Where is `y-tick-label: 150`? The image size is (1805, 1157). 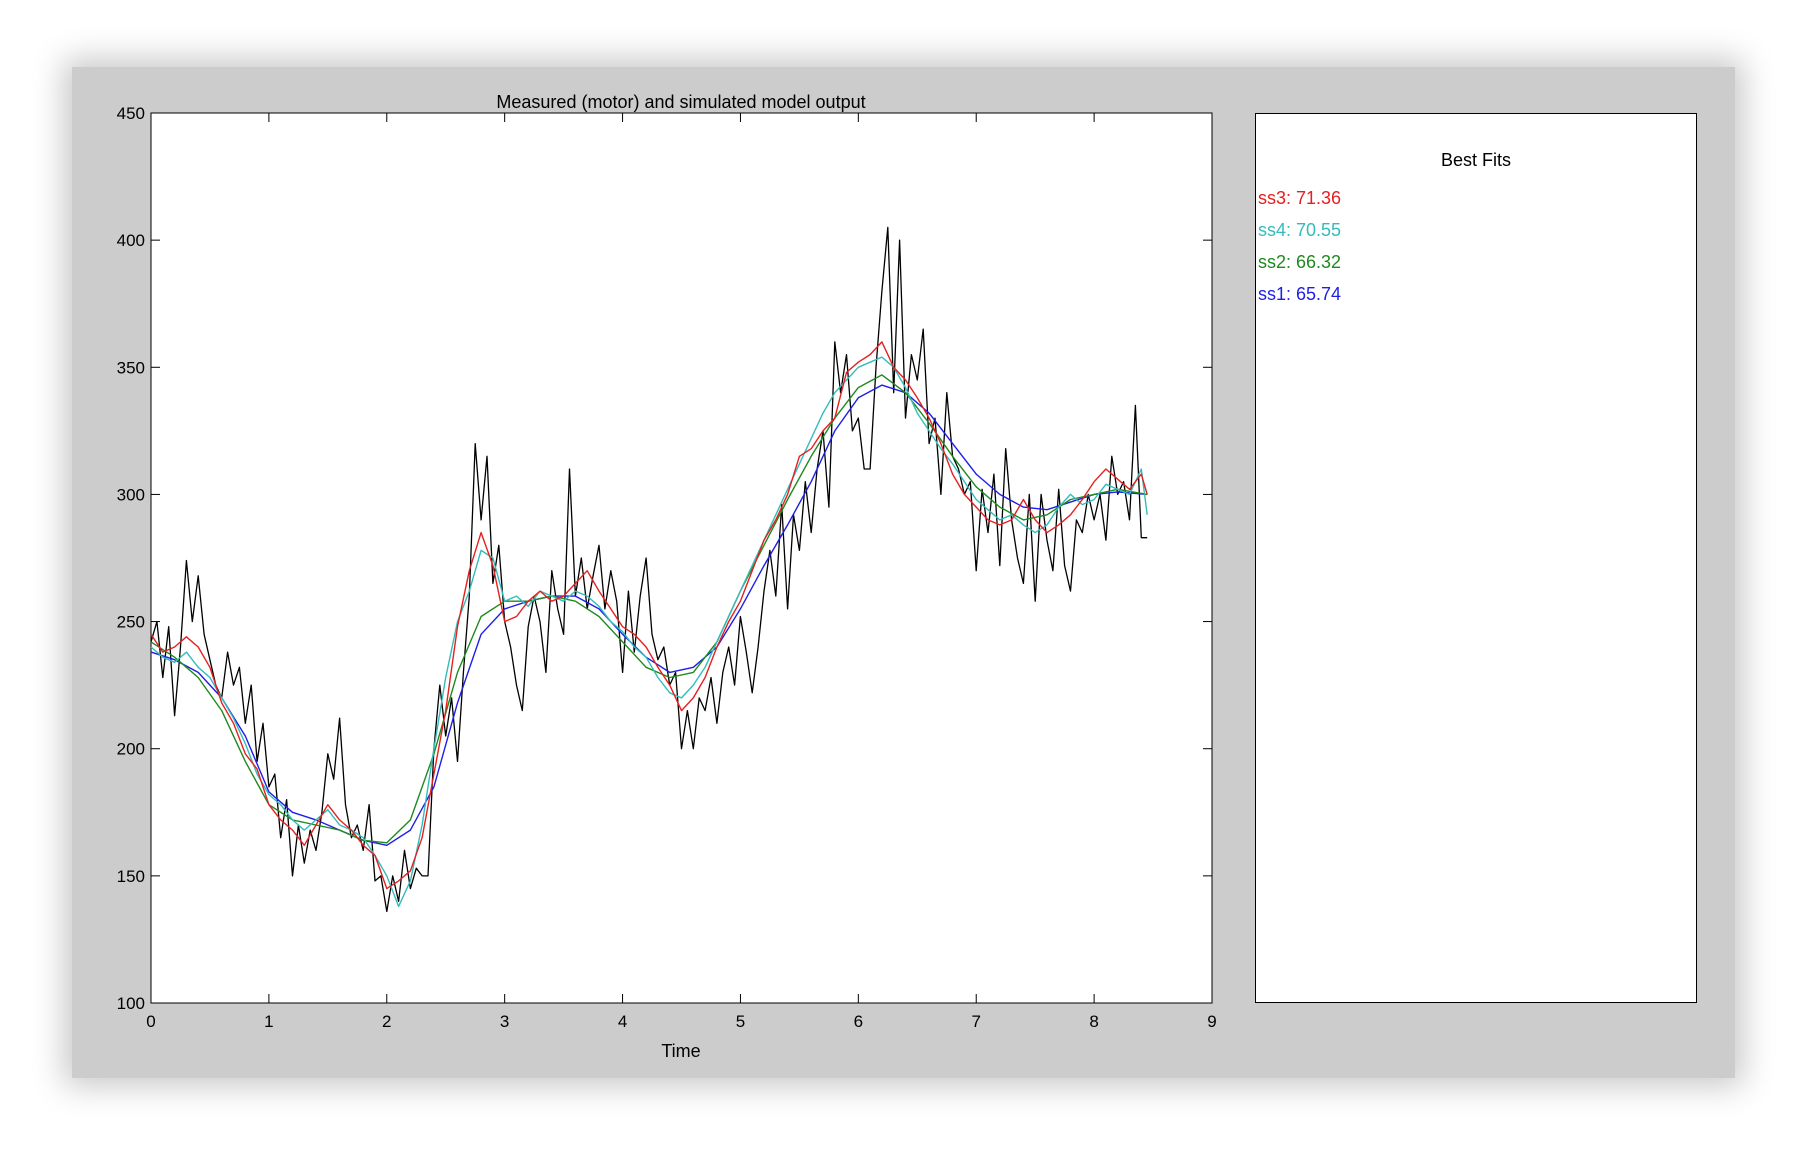
y-tick-label: 150 is located at coordinates (131, 876).